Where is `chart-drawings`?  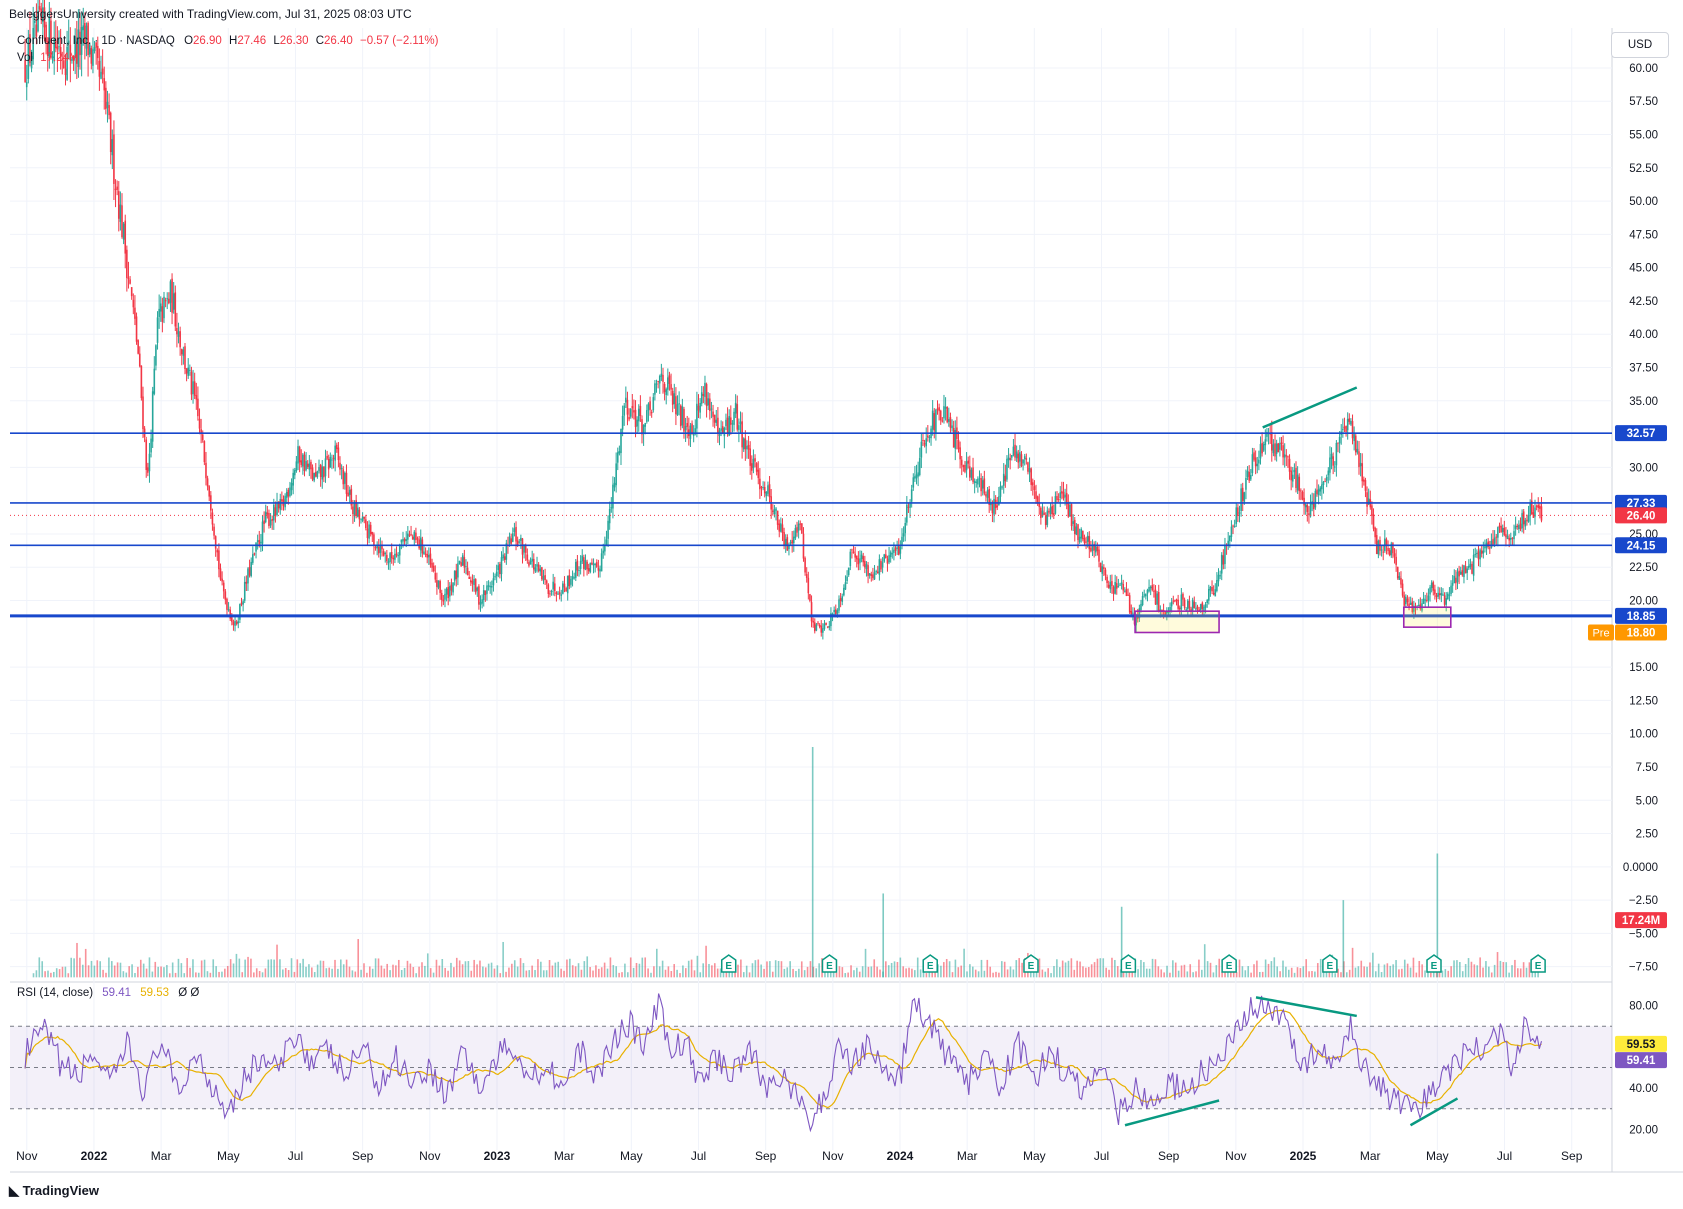
chart-drawings is located at coordinates (1293, 510).